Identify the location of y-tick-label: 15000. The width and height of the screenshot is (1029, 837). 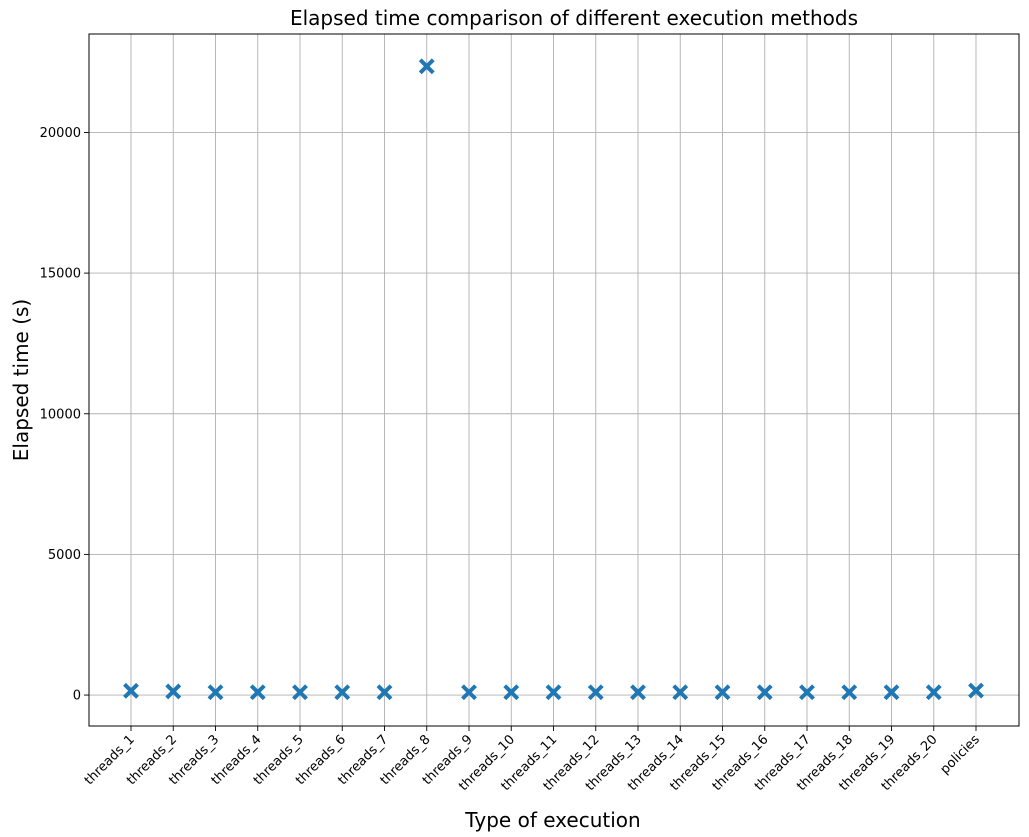
(60, 274).